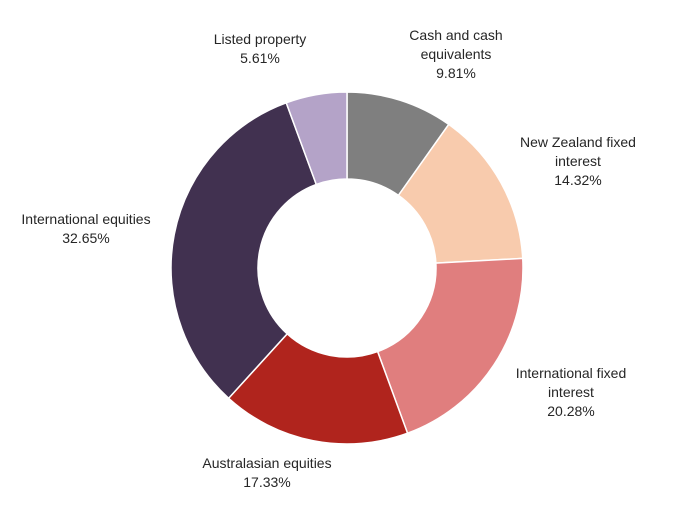  I want to click on slice-name-label-1: interest, so click(578, 161).